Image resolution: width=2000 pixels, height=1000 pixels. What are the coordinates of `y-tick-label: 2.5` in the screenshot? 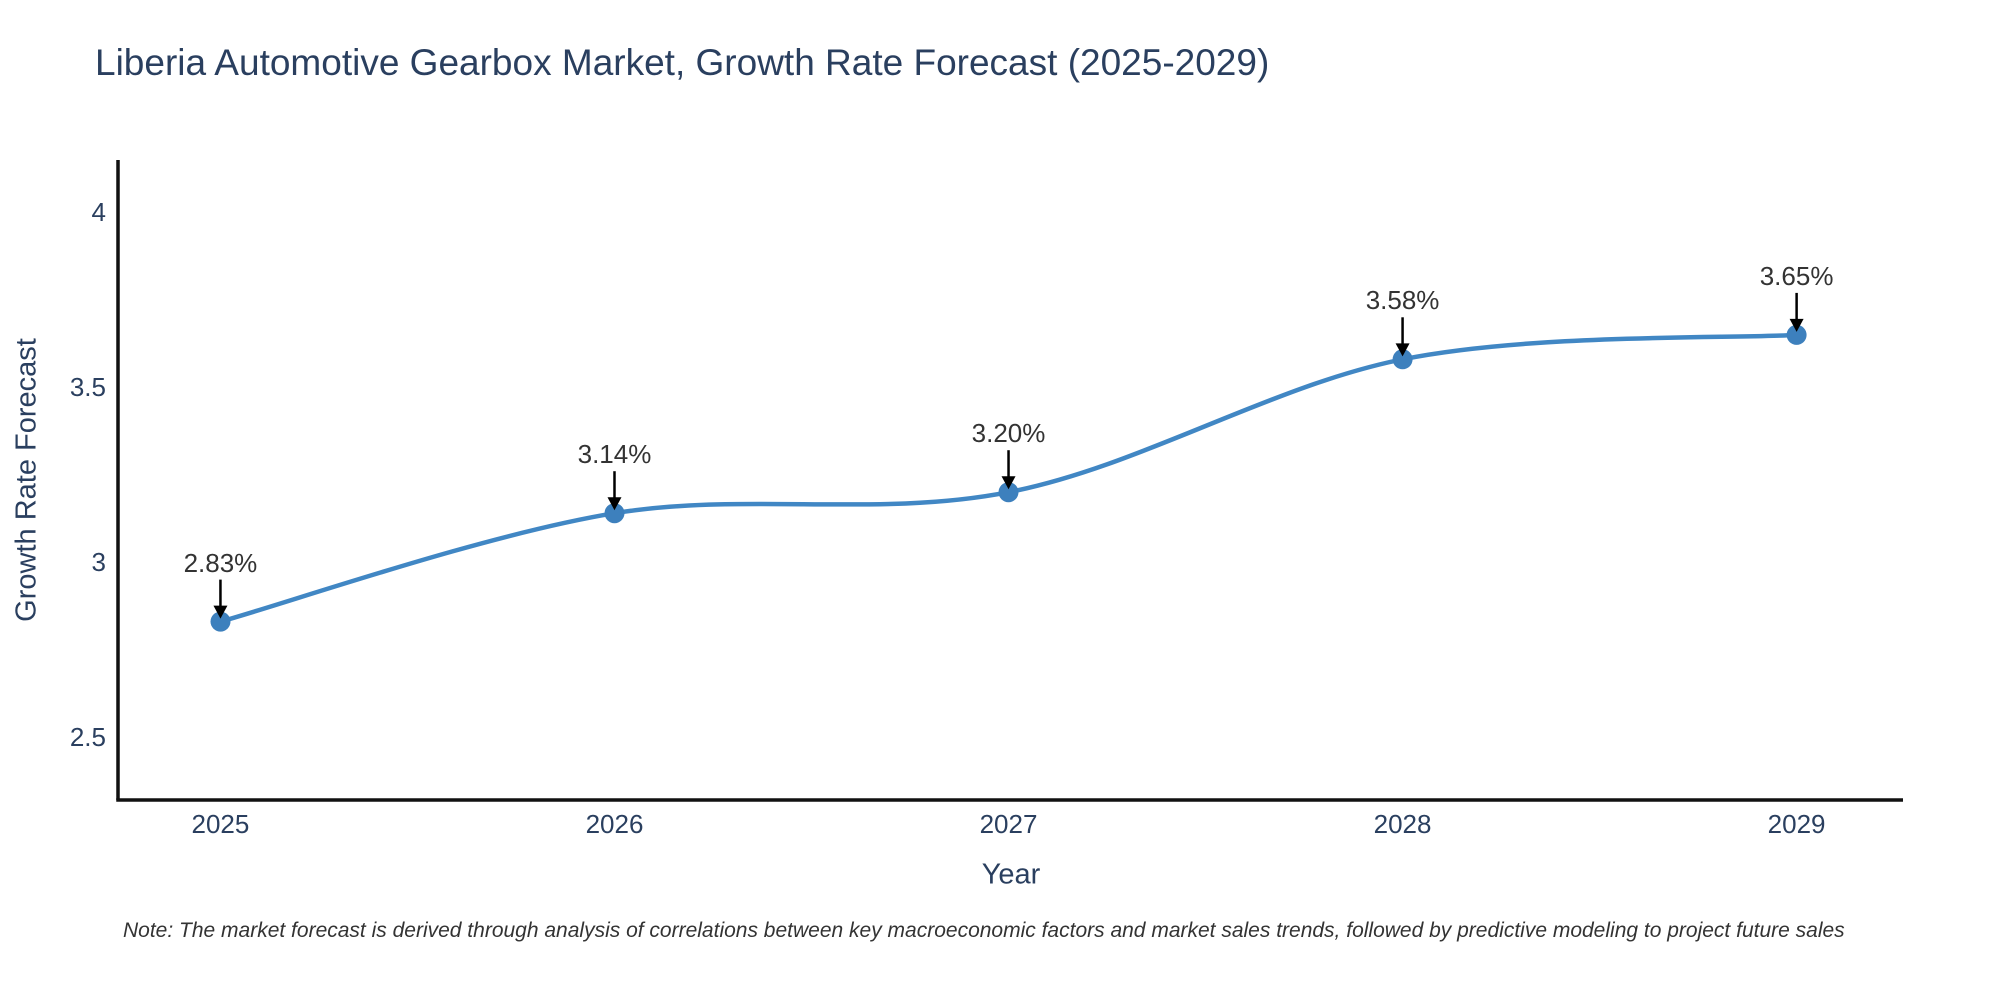 It's located at (87, 737).